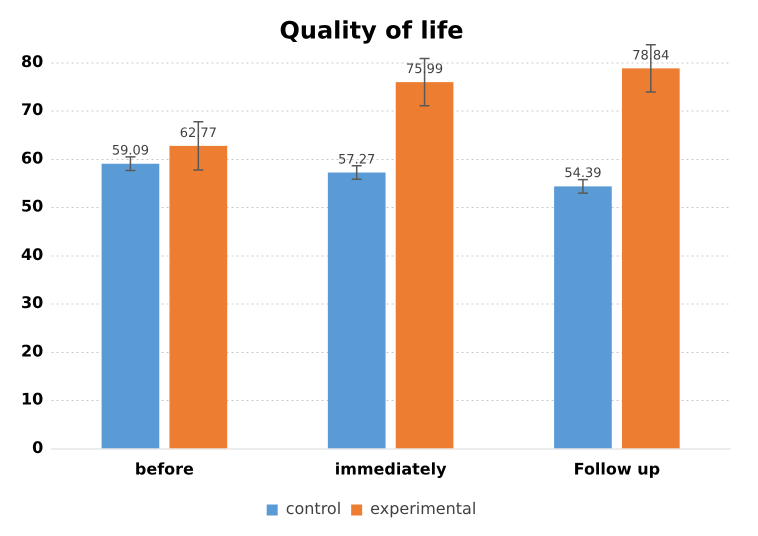 This screenshot has height=536, width=758. Describe the element at coordinates (32, 206) in the screenshot. I see `y-tick-label: 50` at that location.